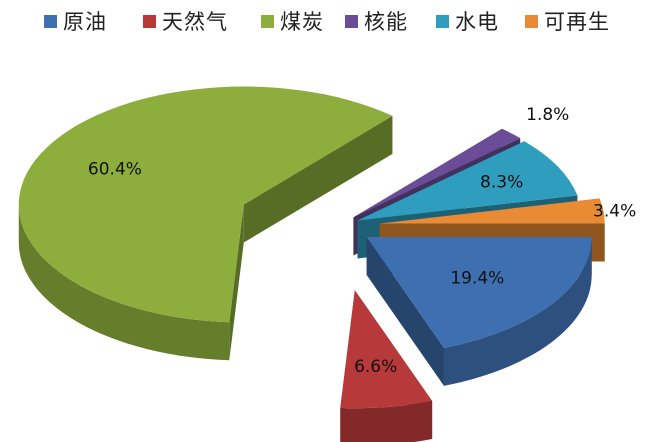 The height and width of the screenshot is (442, 665). I want to click on legend-label-crude-oil: 原油, so click(85, 22).